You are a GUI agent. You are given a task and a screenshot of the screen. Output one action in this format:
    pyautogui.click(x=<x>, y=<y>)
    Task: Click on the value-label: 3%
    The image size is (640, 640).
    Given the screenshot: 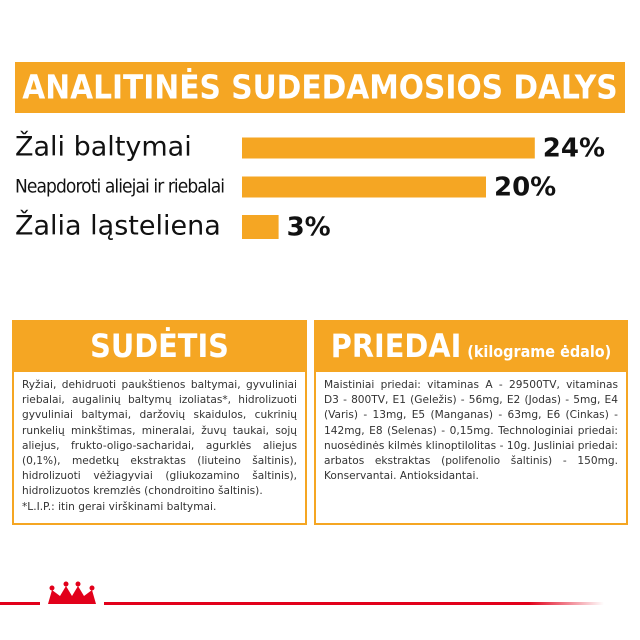 What is the action you would take?
    pyautogui.click(x=309, y=228)
    